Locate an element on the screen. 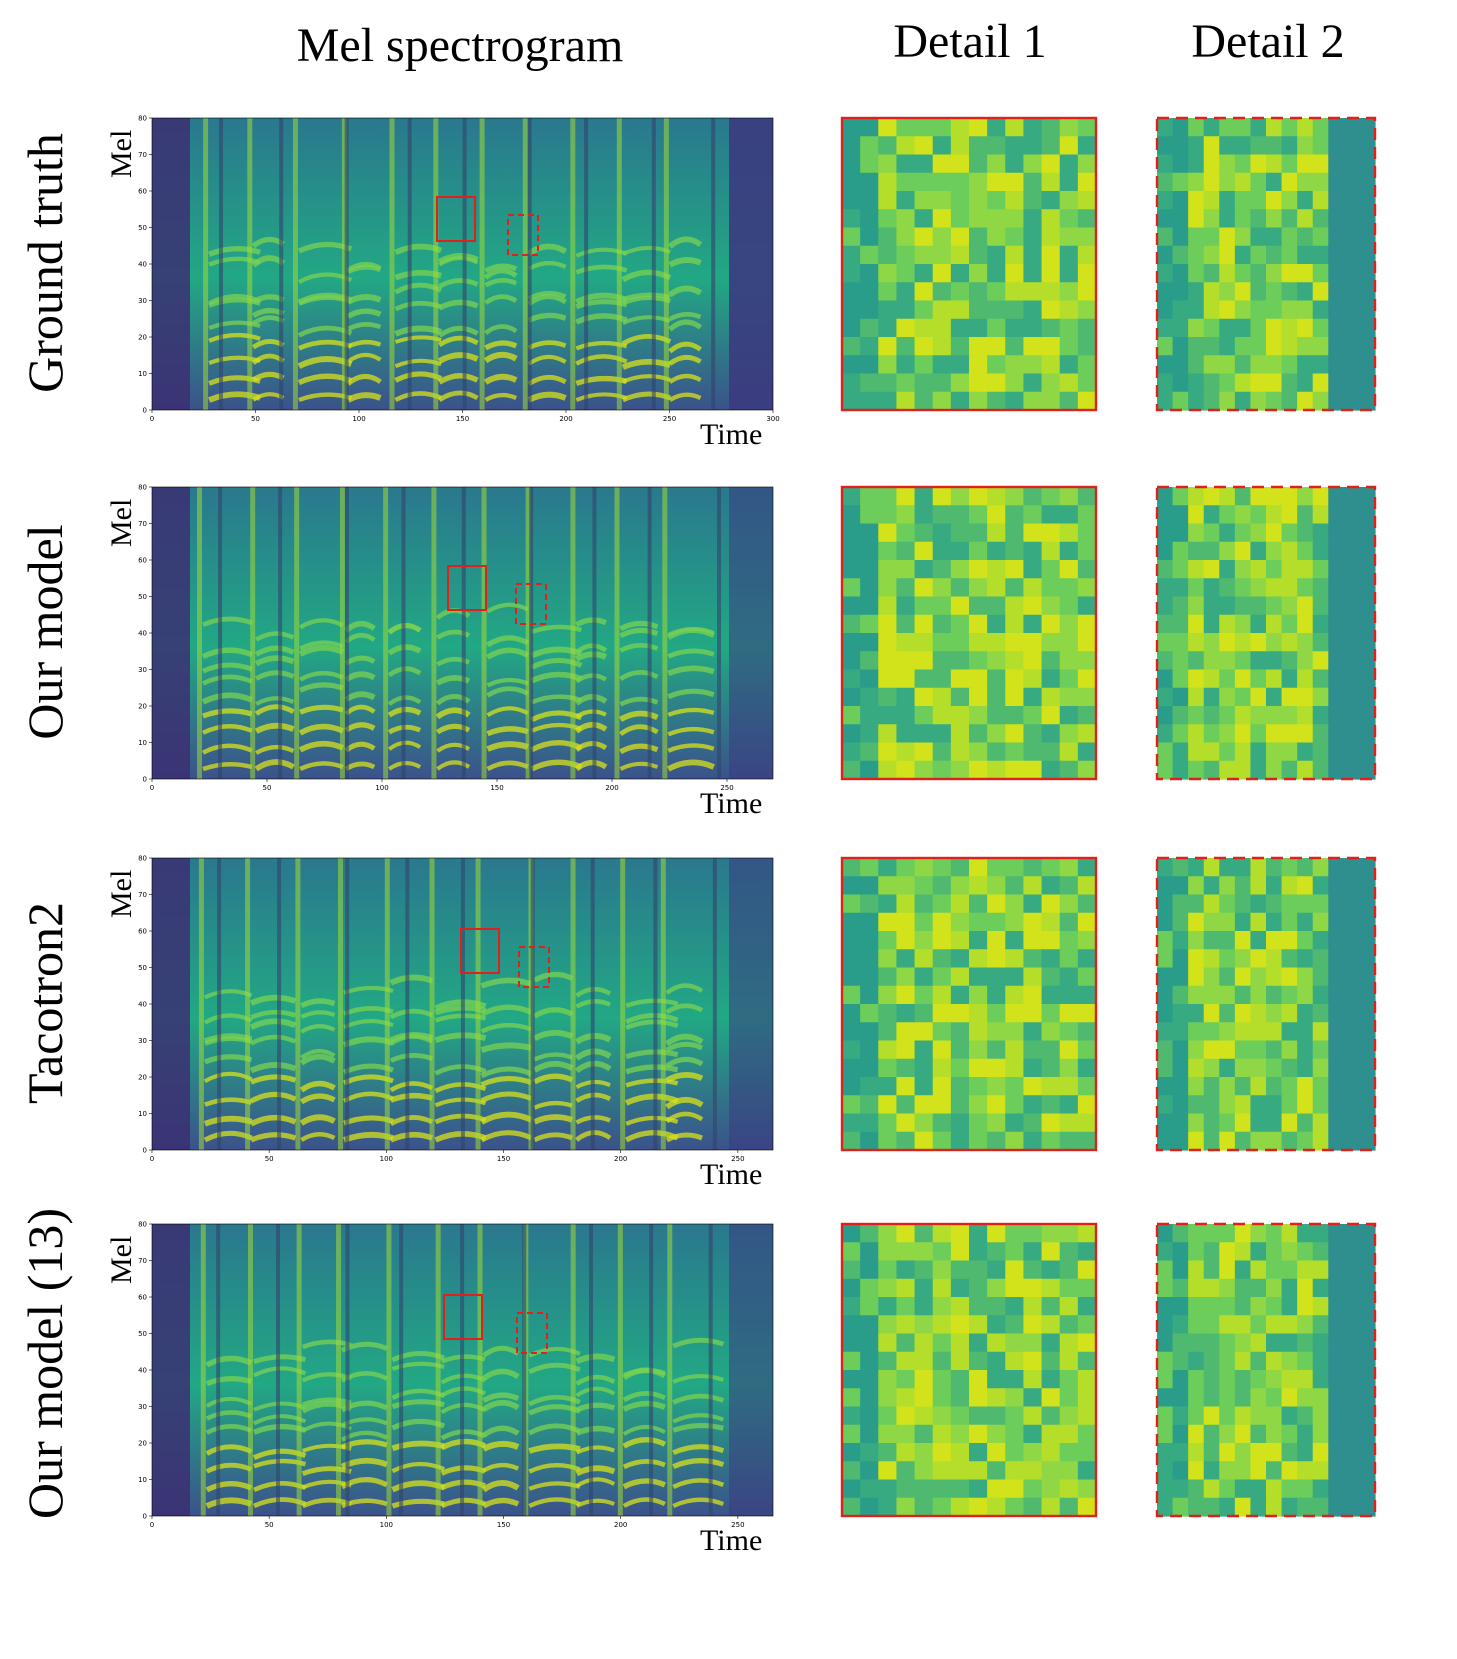 The width and height of the screenshot is (1457, 1659). row-label: Our model (13) is located at coordinates (45, 1363).